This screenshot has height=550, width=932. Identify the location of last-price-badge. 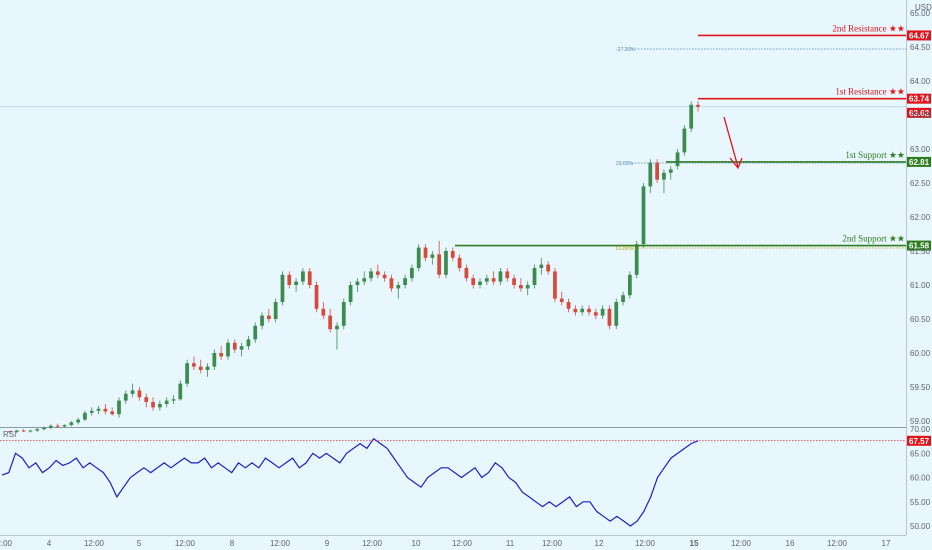
(919, 112).